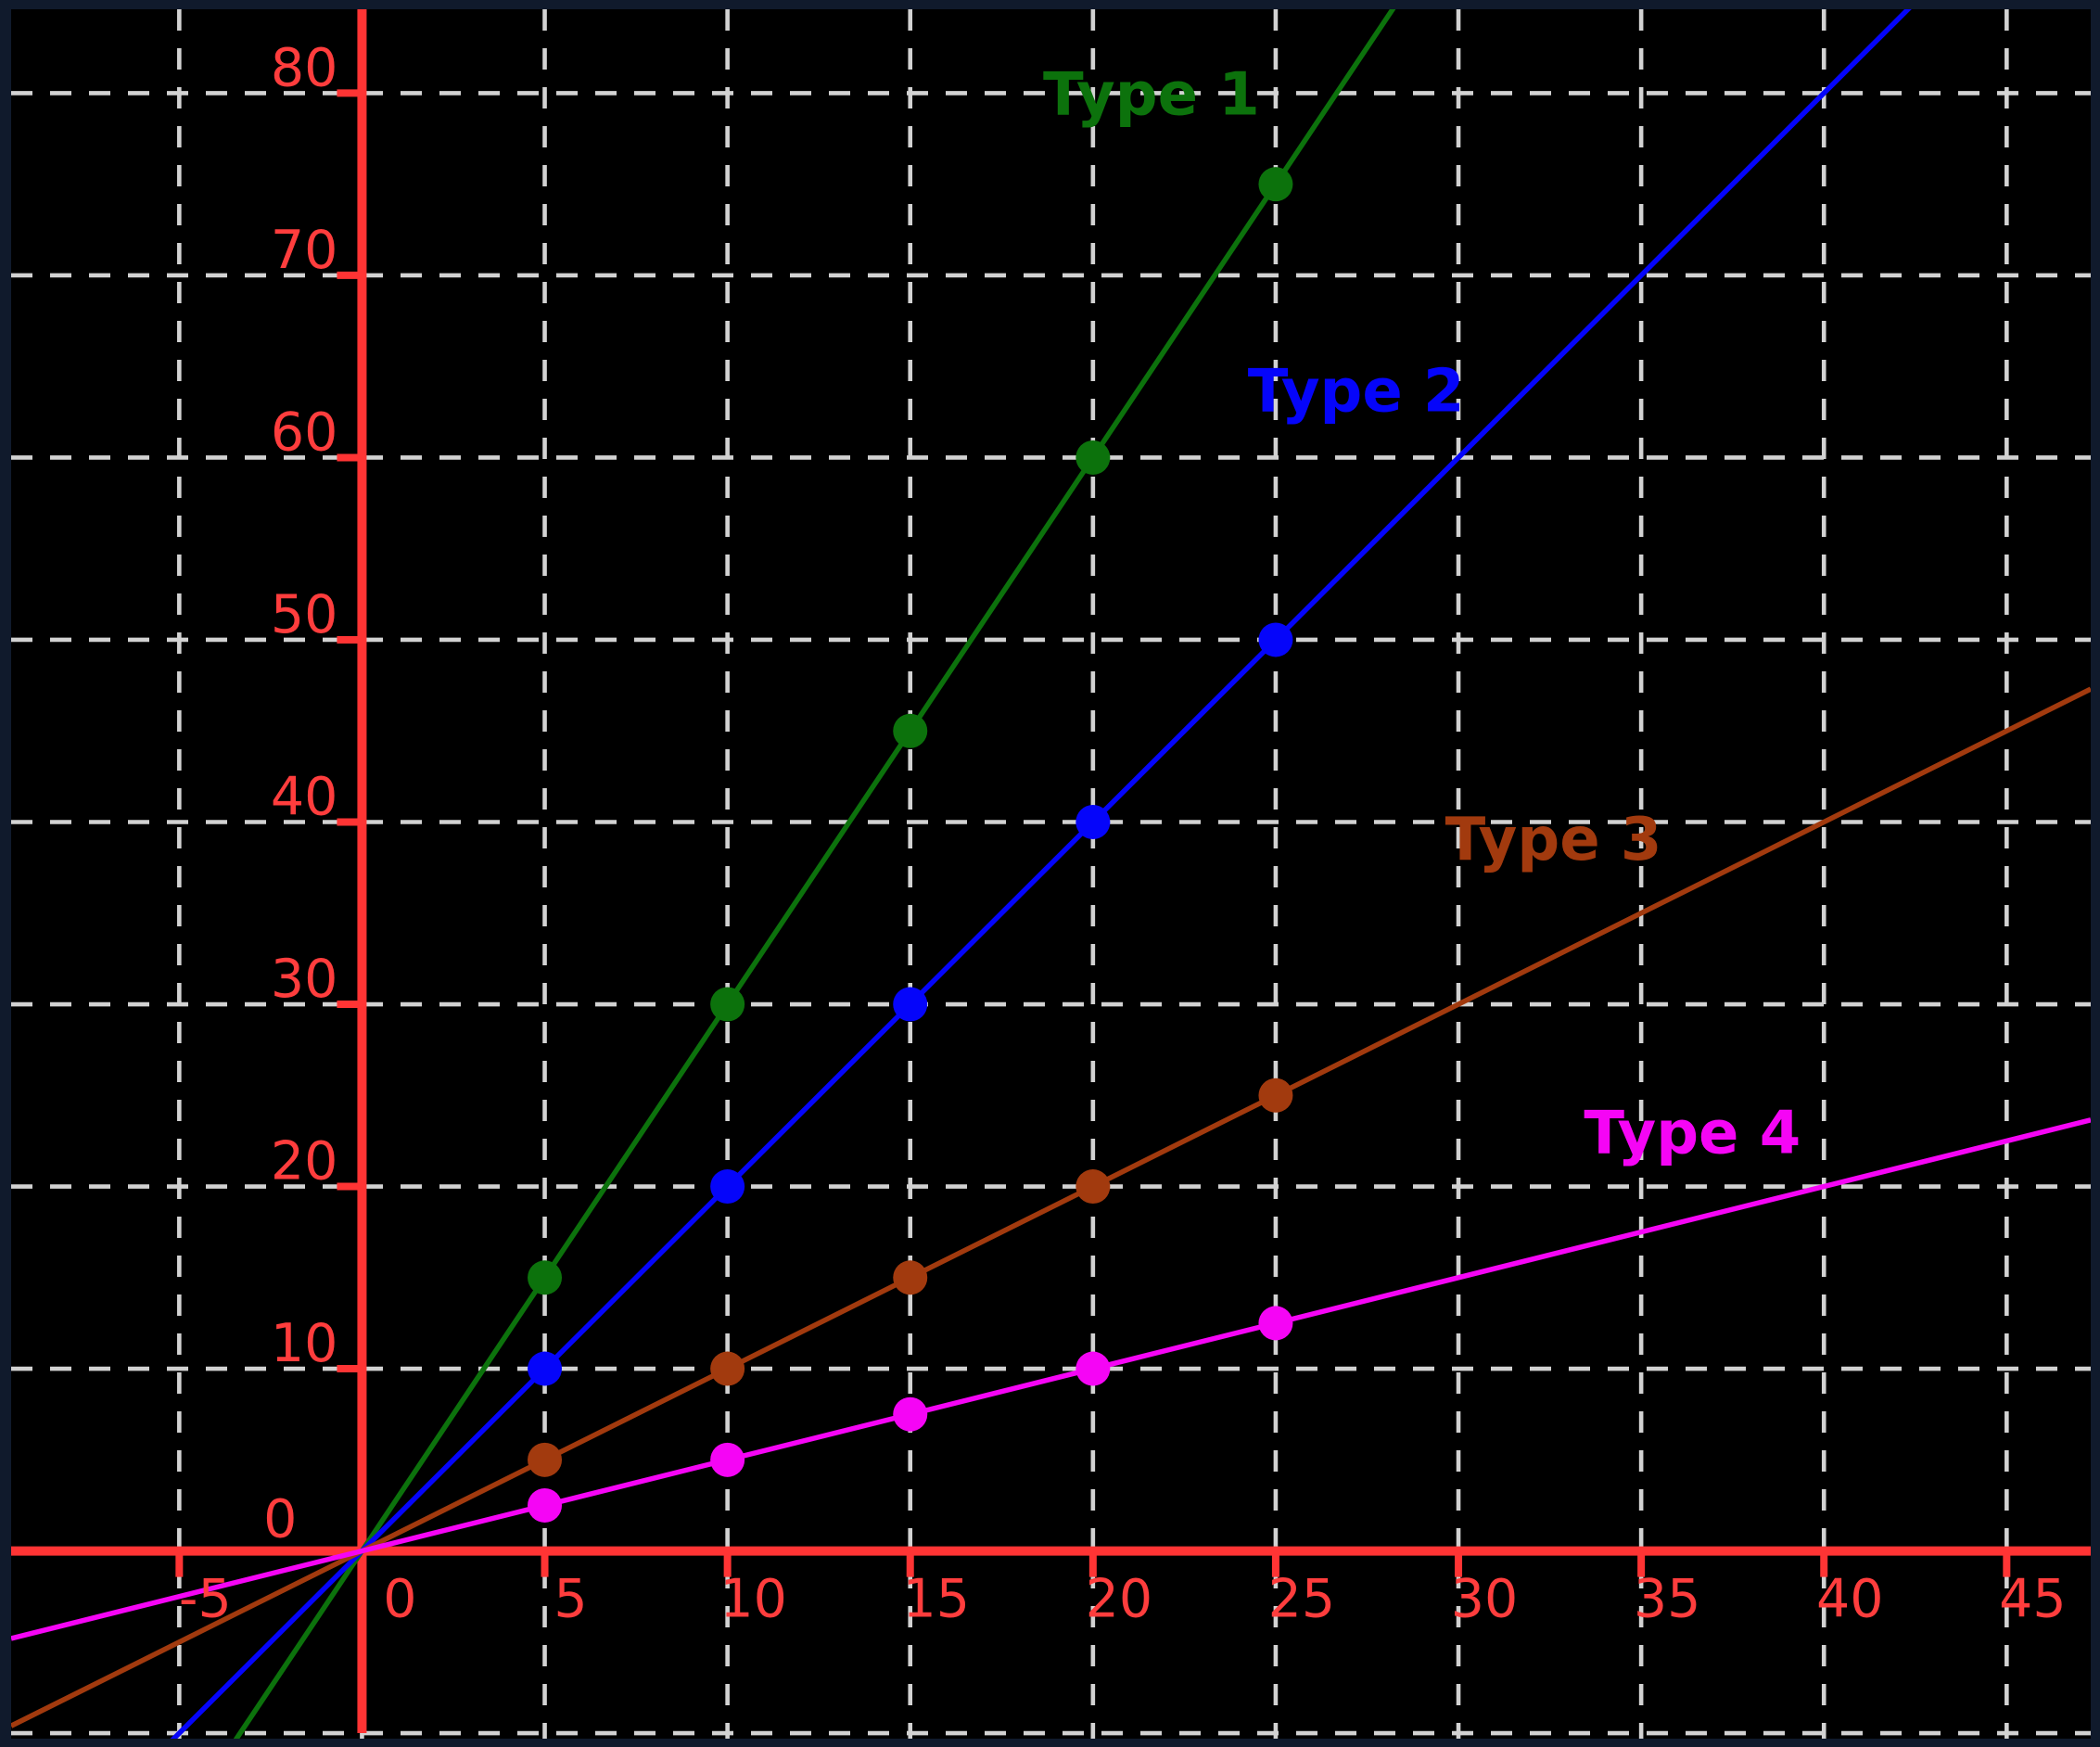 This screenshot has width=2100, height=1747. Describe the element at coordinates (399, 1600) in the screenshot. I see `x-tick-label: 0` at that location.